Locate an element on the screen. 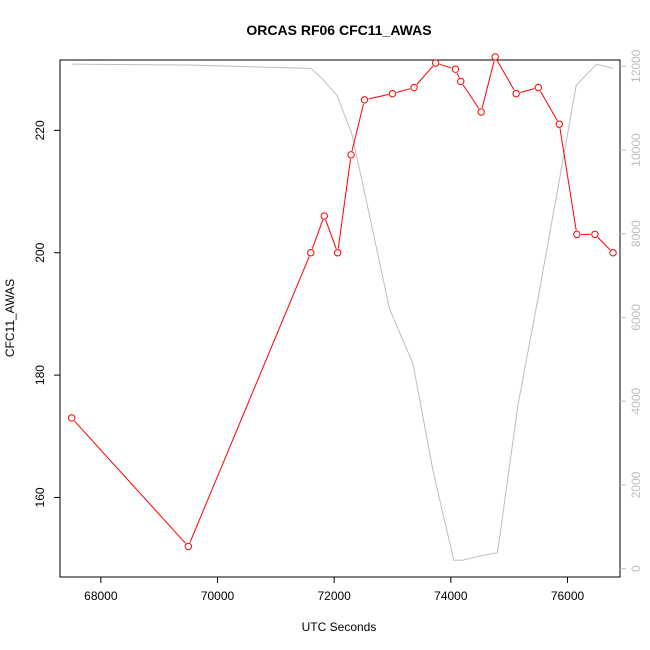  x-tick-label: 68000 is located at coordinates (101, 596).